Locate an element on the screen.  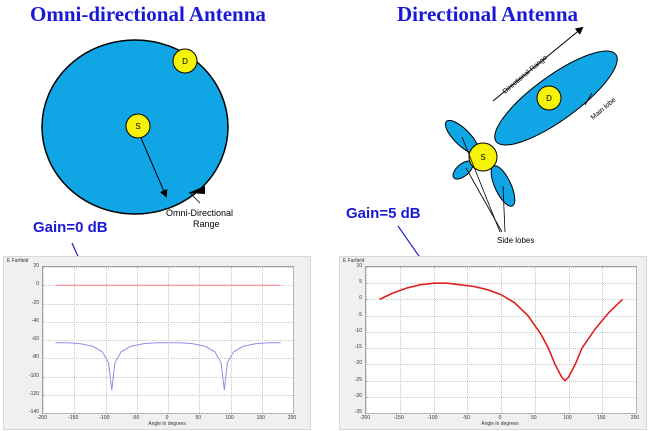
omni-chart-y-tick-label: -120 is located at coordinates (33, 393).